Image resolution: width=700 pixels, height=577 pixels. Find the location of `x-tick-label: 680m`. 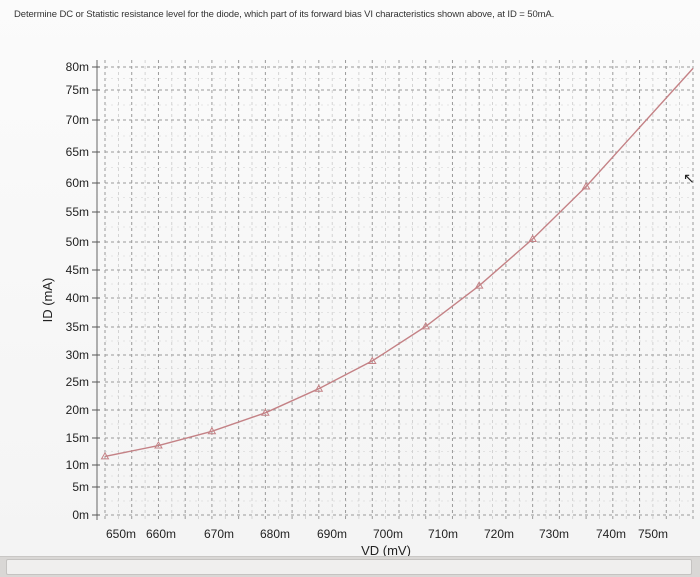

x-tick-label: 680m is located at coordinates (275, 534).